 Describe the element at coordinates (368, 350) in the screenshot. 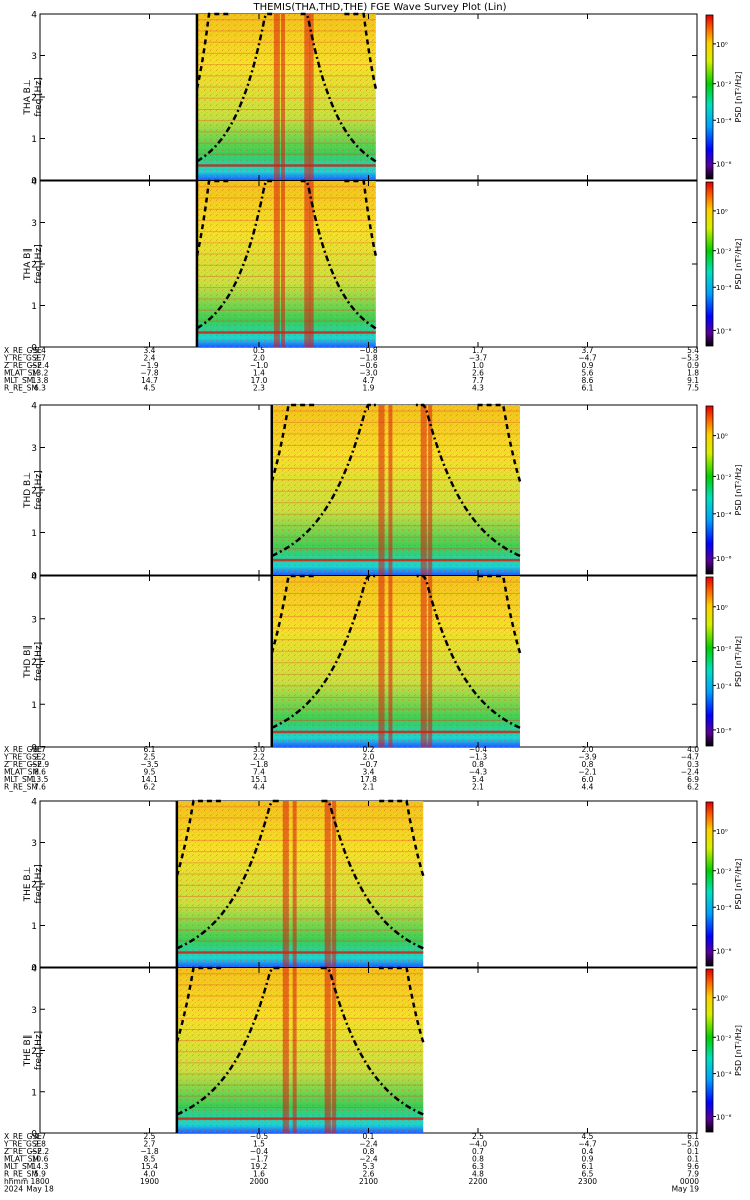

I see `ephemeris-value: −0.8` at that location.